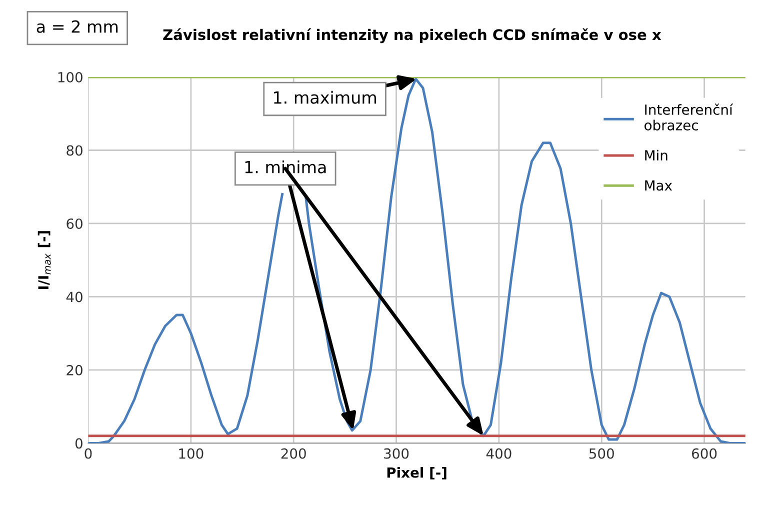 This screenshot has height=510, width=774. What do you see at coordinates (416, 473) in the screenshot?
I see `x-axis-title: Pixel [-]` at bounding box center [416, 473].